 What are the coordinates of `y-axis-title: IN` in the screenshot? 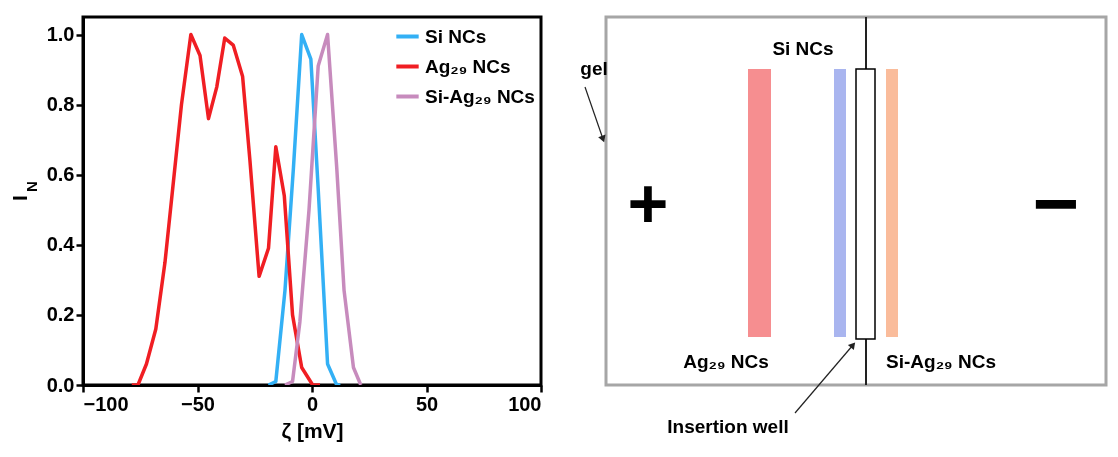 It's located at (24, 191).